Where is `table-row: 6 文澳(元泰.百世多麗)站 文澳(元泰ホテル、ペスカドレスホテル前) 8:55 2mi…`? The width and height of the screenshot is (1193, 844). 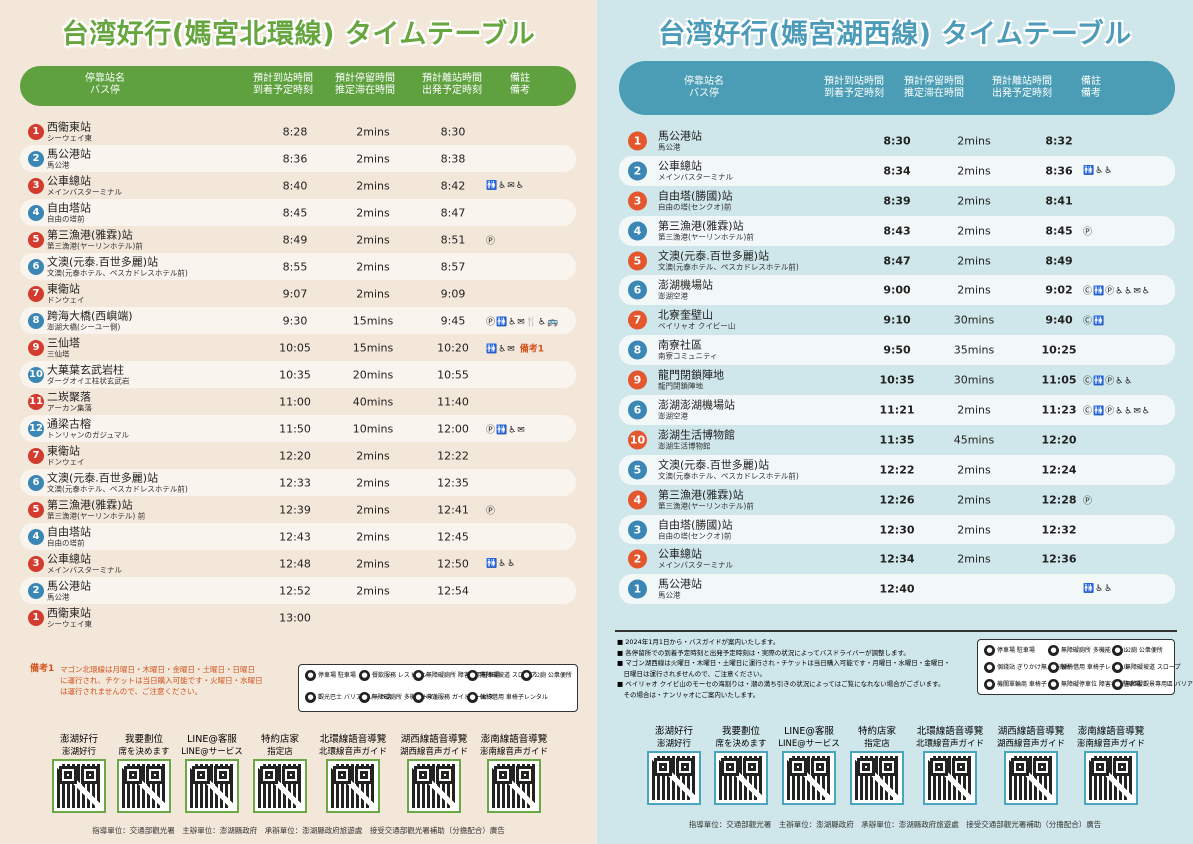 table-row: 6 文澳(元泰.百世多麗)站 文澳(元泰ホテル、ペスカドレスホテル前) 8:55 2mi… is located at coordinates (298, 266).